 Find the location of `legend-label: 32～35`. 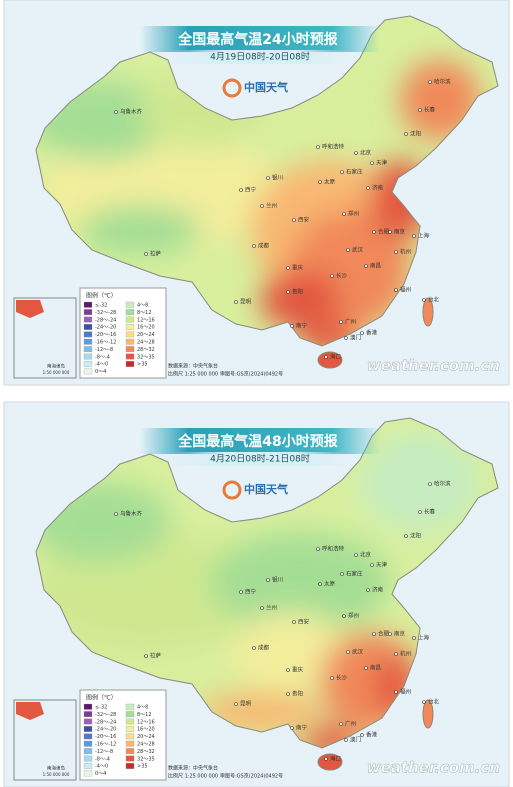

legend-label: 32～35 is located at coordinates (146, 759).